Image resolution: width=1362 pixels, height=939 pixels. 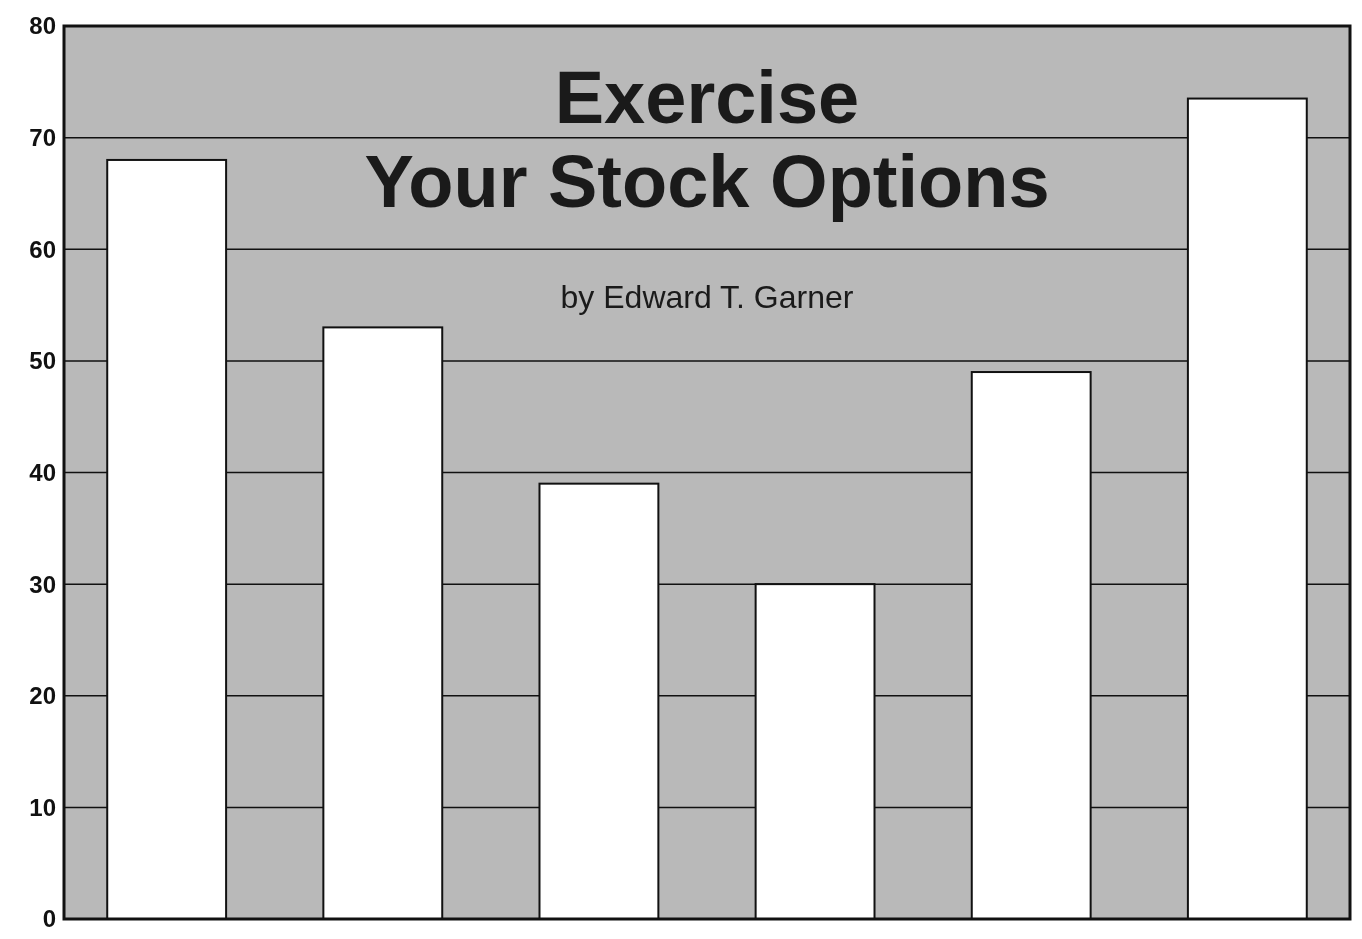 What do you see at coordinates (707, 297) in the screenshot?
I see `text: by Edward T. Garner` at bounding box center [707, 297].